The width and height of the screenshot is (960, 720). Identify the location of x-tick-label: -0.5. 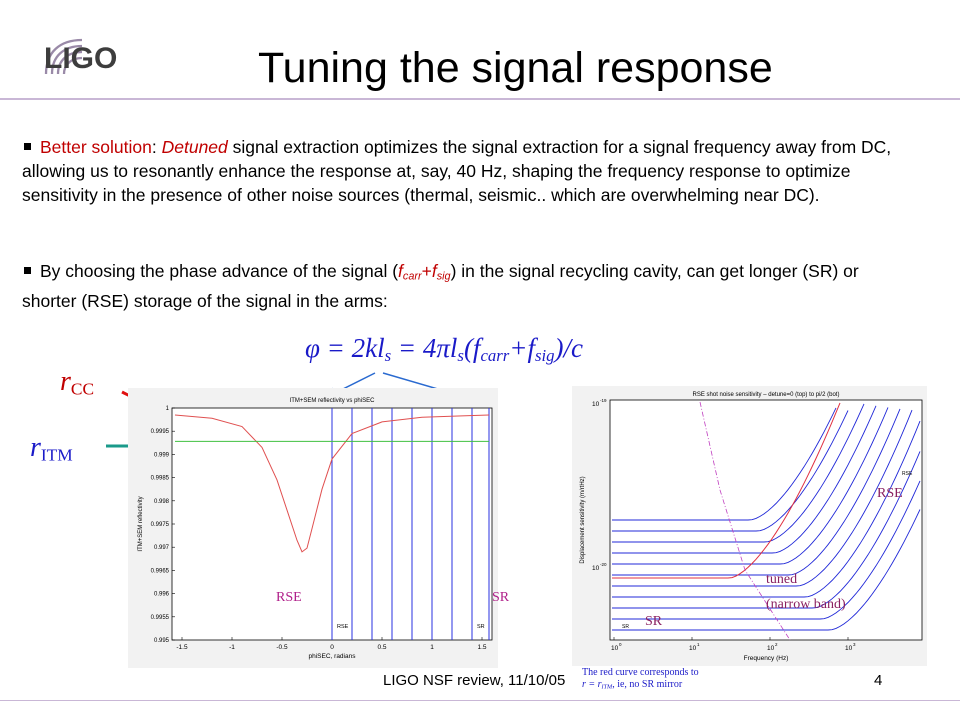
(282, 647).